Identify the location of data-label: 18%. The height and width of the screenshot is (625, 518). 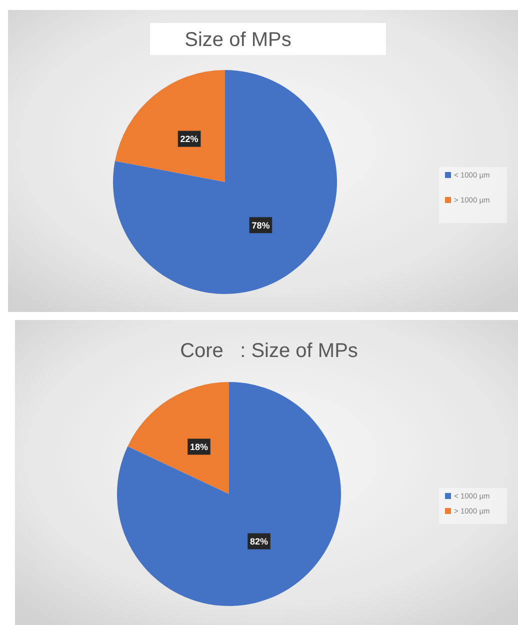
(199, 447).